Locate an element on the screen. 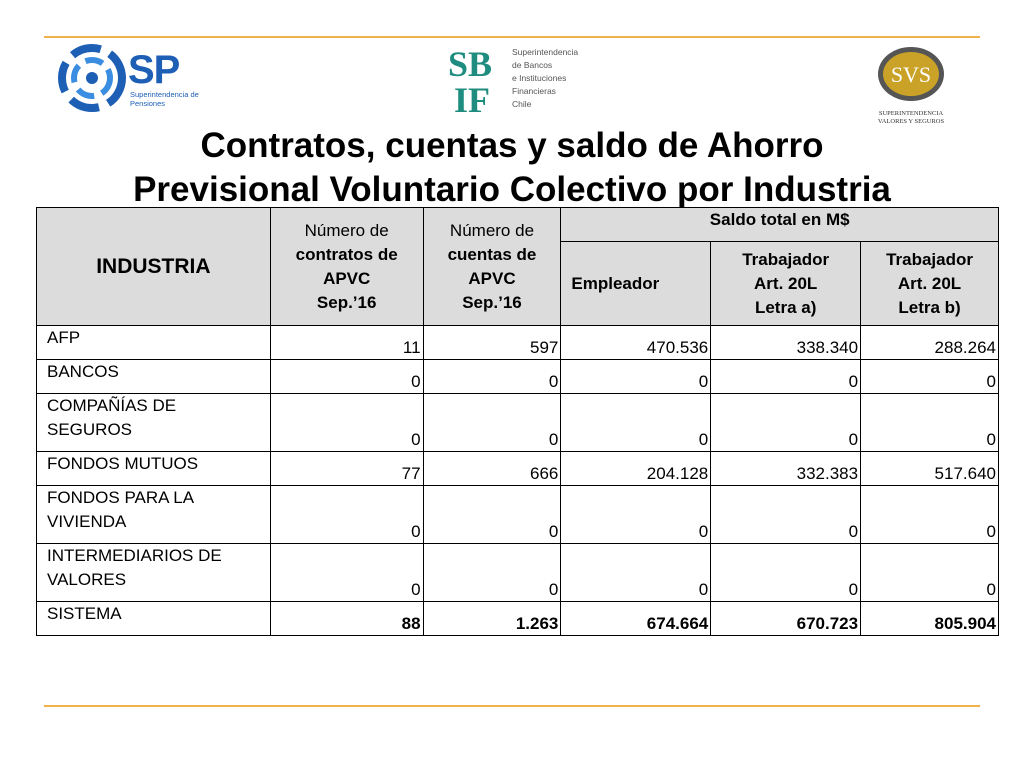 The width and height of the screenshot is (1024, 768). header-line: Letra b) is located at coordinates (929, 307).